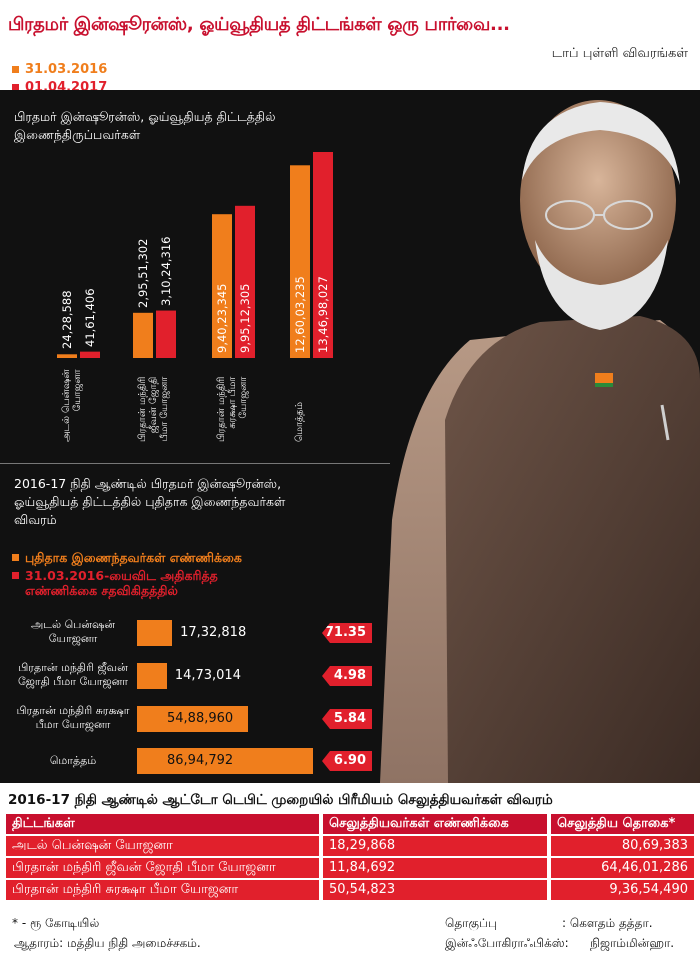 The width and height of the screenshot is (700, 955). Describe the element at coordinates (207, 675) in the screenshot. I see `new-members-value: 14,73,014` at that location.